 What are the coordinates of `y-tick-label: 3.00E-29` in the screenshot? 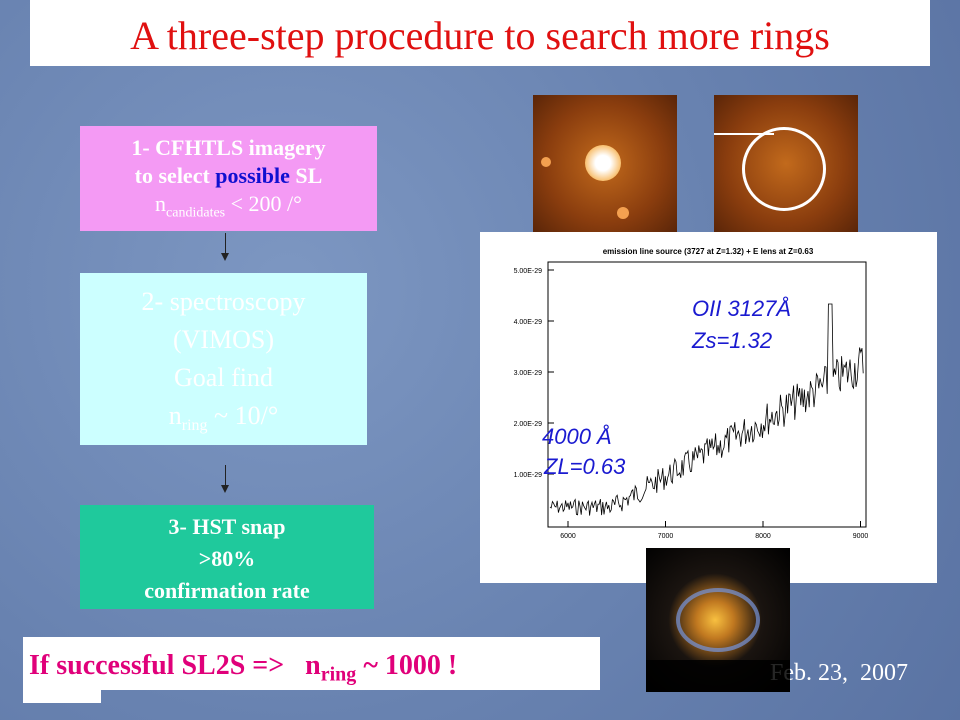 It's located at (528, 373).